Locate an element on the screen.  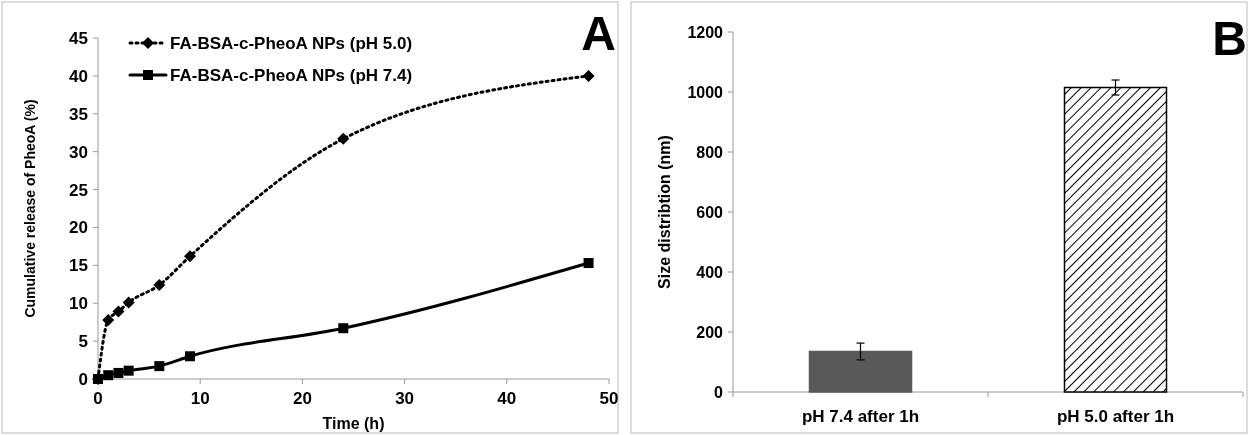
legend-label: FA-BSA-c-PheoA NPs (pH 7.4) is located at coordinates (291, 75).